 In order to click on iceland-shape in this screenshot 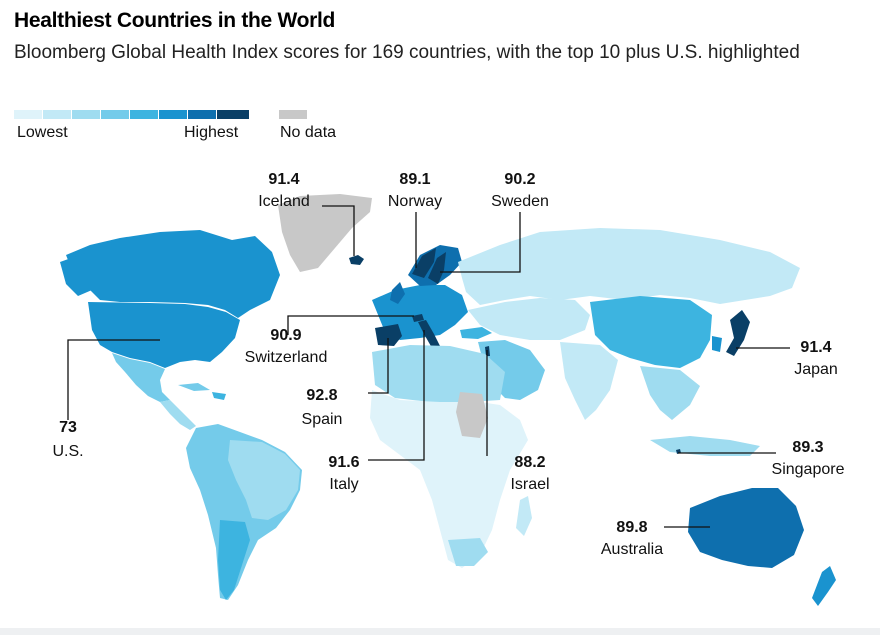, I will do `click(356, 260)`.